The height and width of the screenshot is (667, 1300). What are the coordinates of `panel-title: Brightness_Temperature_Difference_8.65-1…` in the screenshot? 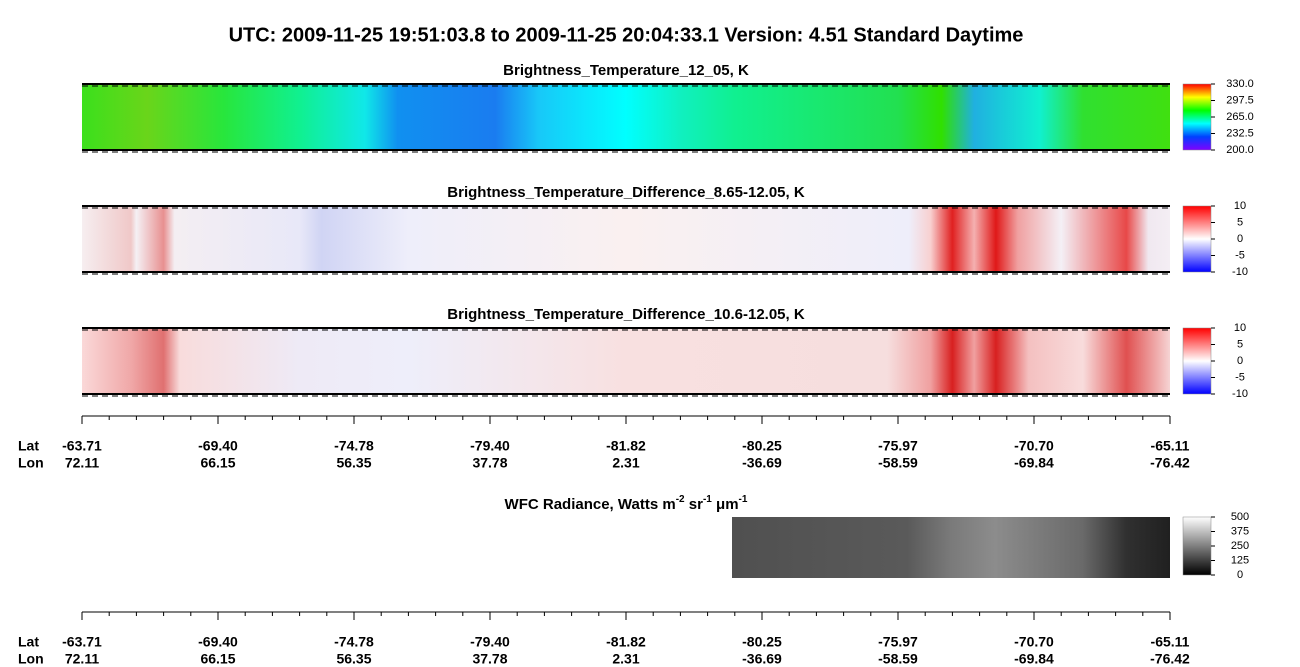 It's located at (626, 192).